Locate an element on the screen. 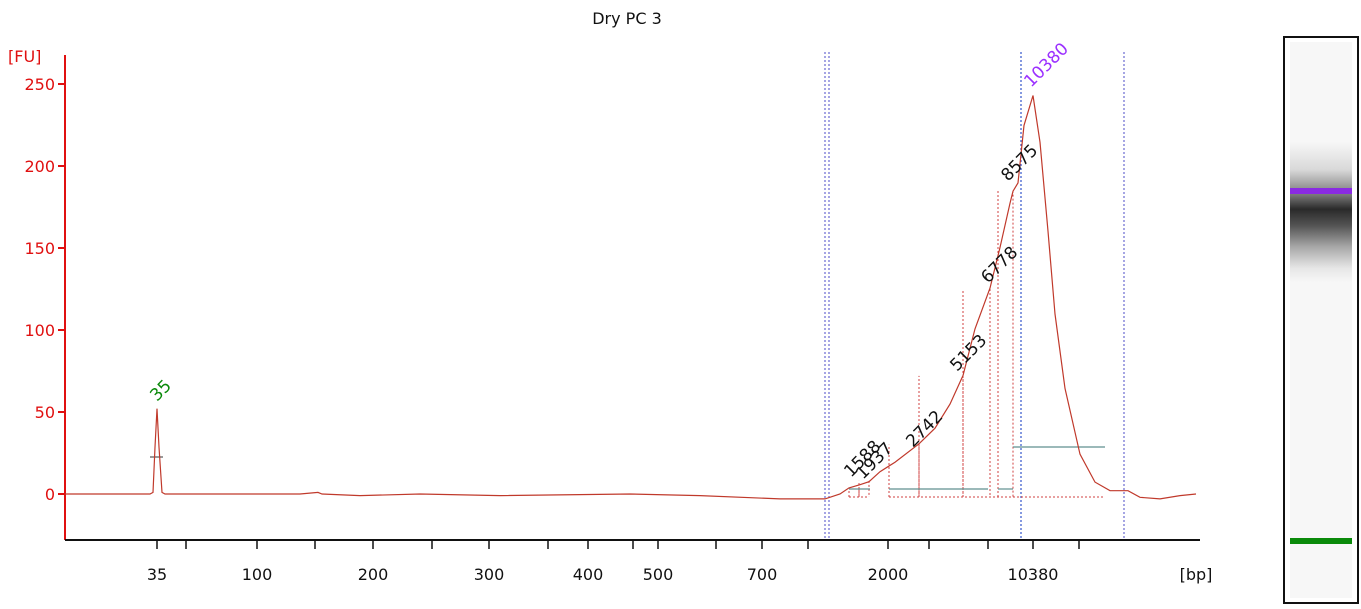 This screenshot has height=609, width=1361. x-tick-label: 2000 is located at coordinates (888, 574).